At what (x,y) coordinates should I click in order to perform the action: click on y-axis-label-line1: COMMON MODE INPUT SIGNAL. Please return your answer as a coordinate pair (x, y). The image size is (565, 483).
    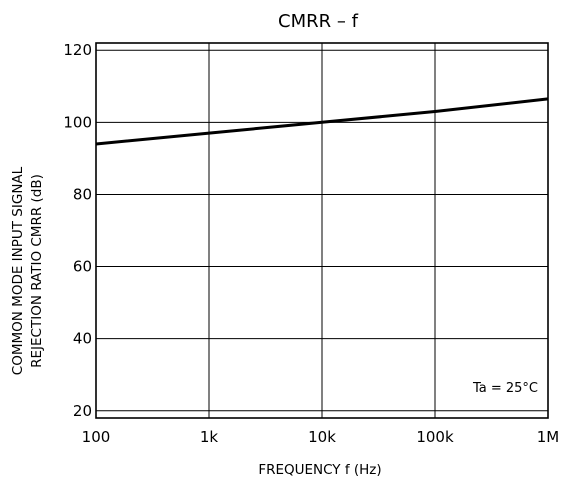
    Looking at the image, I should click on (18, 270).